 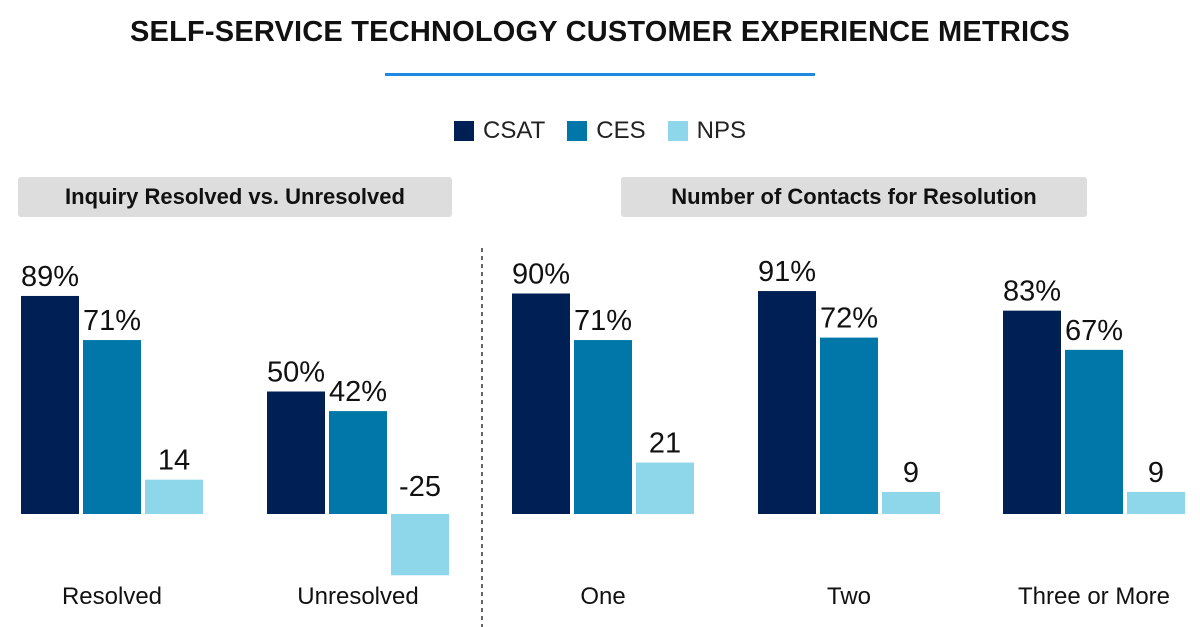 What do you see at coordinates (358, 392) in the screenshot?
I see `data-label-unresolved-ces: 42%` at bounding box center [358, 392].